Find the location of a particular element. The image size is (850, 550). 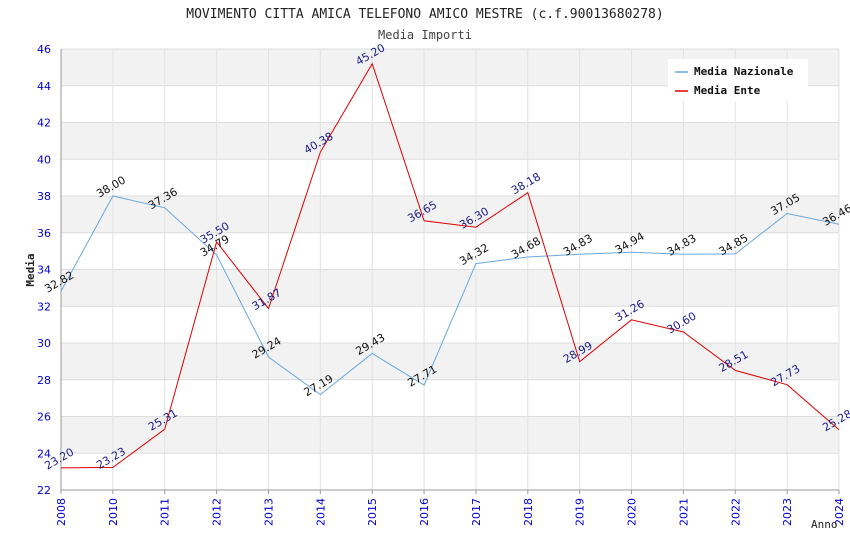

y-tick-label: 42 is located at coordinates (44, 123).